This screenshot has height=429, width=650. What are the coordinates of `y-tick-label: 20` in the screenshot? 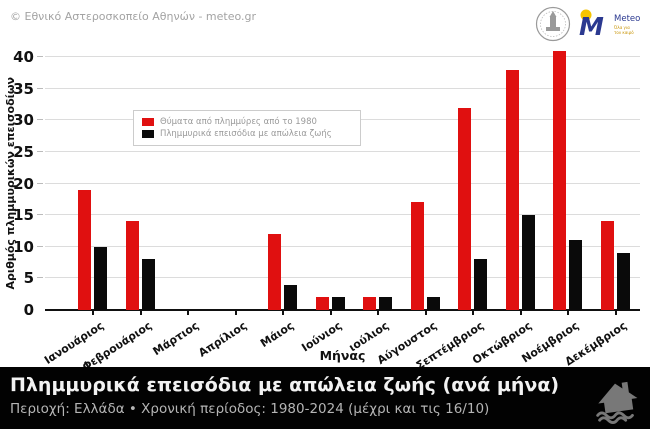 It's located at (23, 183).